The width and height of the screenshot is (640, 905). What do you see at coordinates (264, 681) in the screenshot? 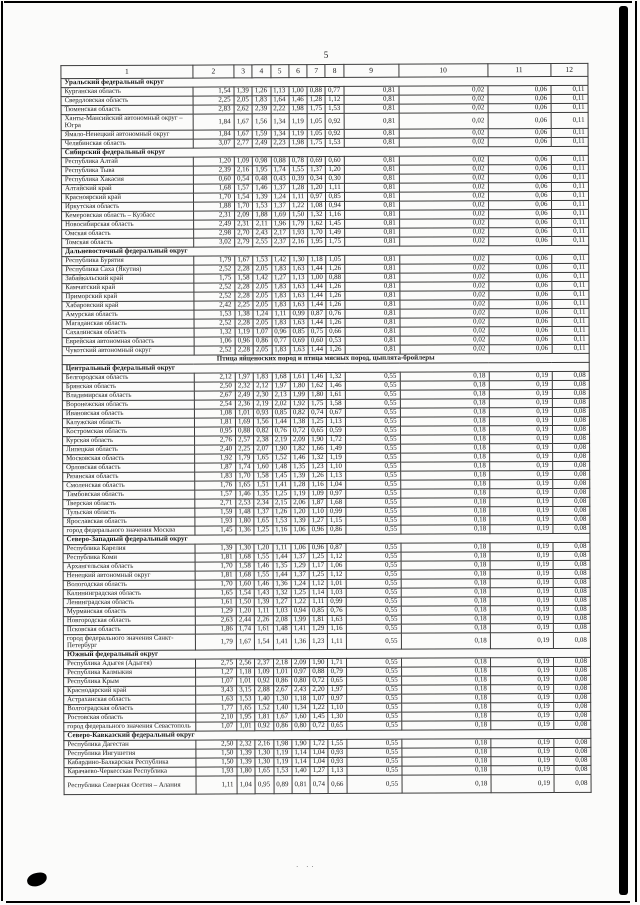
I see `value-cell: 0,92` at bounding box center [264, 681].